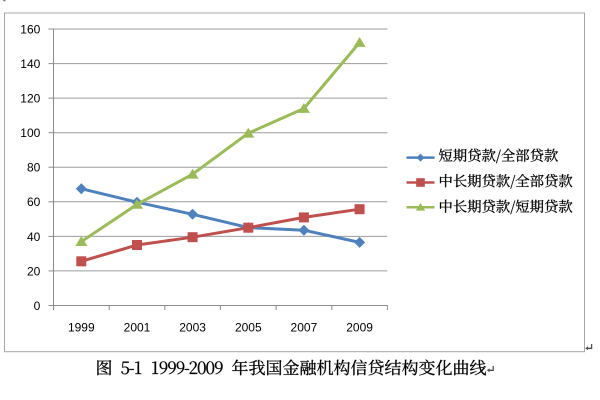 Image resolution: width=600 pixels, height=400 pixels. I want to click on svg-text: 140, so click(30, 64).